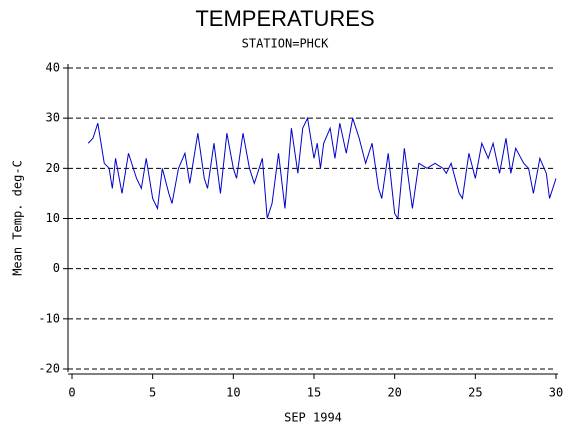 Image resolution: width=570 pixels, height=434 pixels. I want to click on y-tick-label: 0, so click(56, 268).